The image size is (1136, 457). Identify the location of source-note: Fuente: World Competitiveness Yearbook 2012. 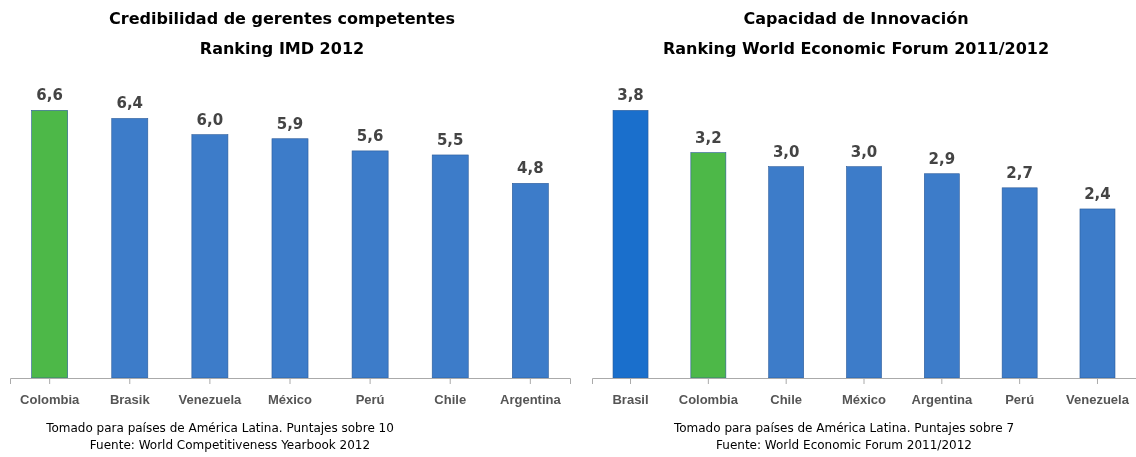
(230, 445).